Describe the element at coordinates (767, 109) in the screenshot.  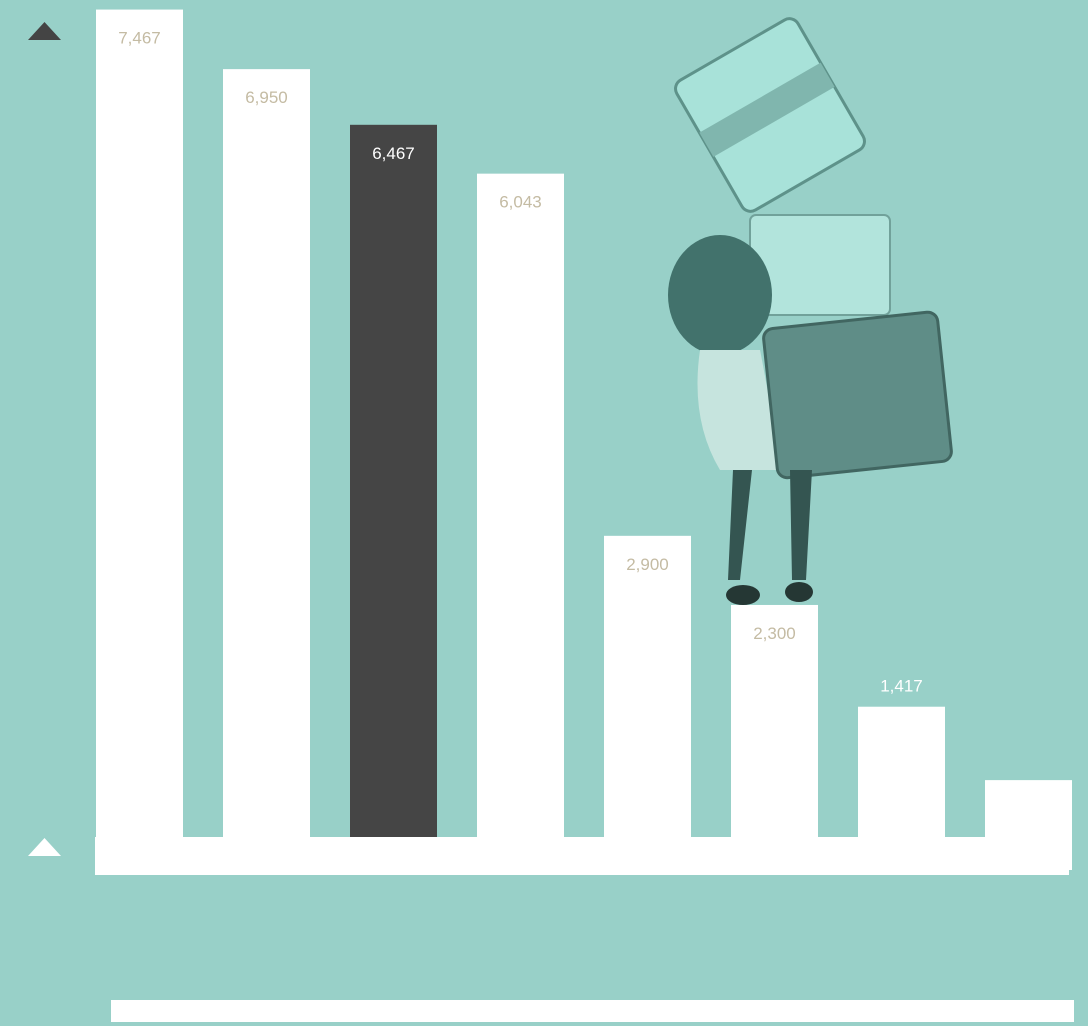
I see `suitcase-stripe` at that location.